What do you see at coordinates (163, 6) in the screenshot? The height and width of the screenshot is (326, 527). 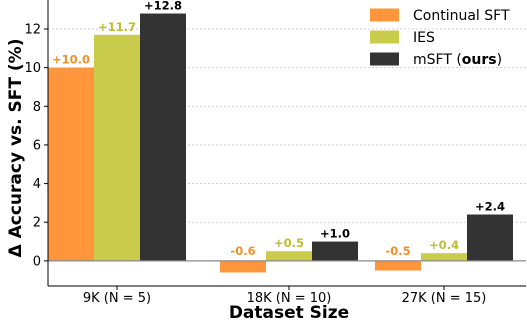 I see `data-label: +12.8` at bounding box center [163, 6].